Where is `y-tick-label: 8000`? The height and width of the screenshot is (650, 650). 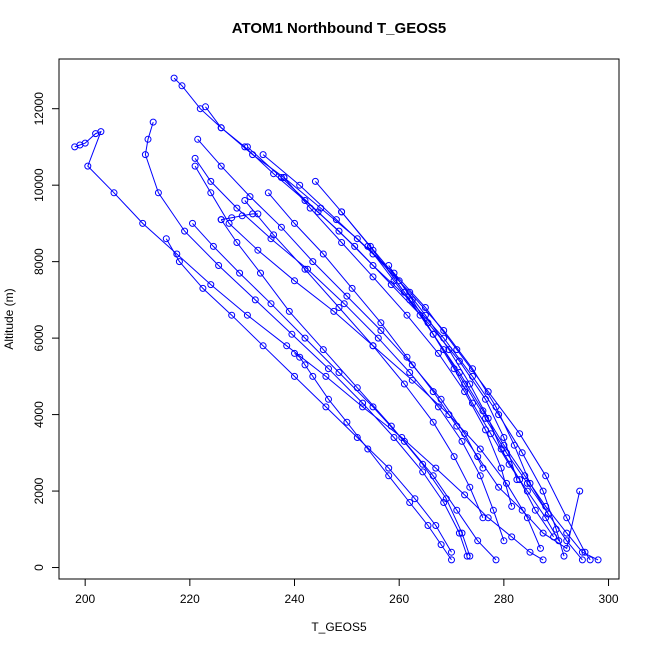 y-tick-label: 8000 is located at coordinates (39, 261).